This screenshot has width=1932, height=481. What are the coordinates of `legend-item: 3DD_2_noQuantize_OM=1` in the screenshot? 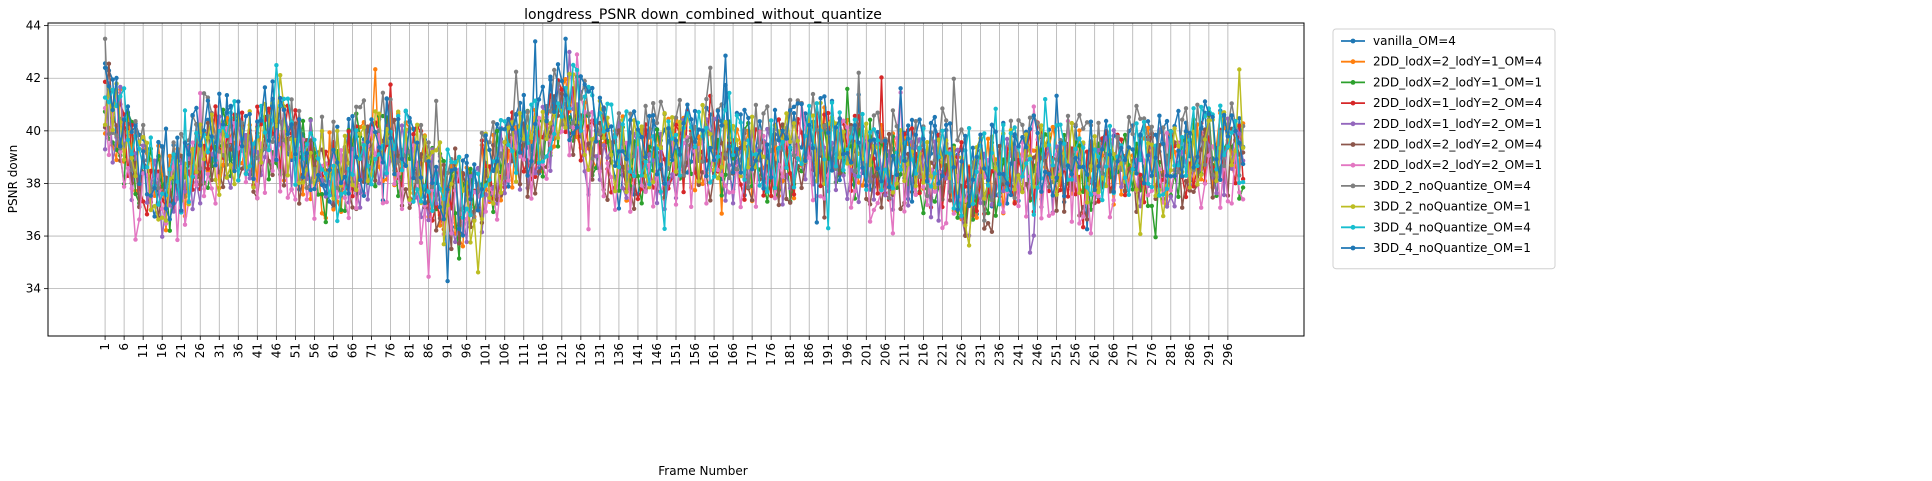 It's located at (1436, 207).